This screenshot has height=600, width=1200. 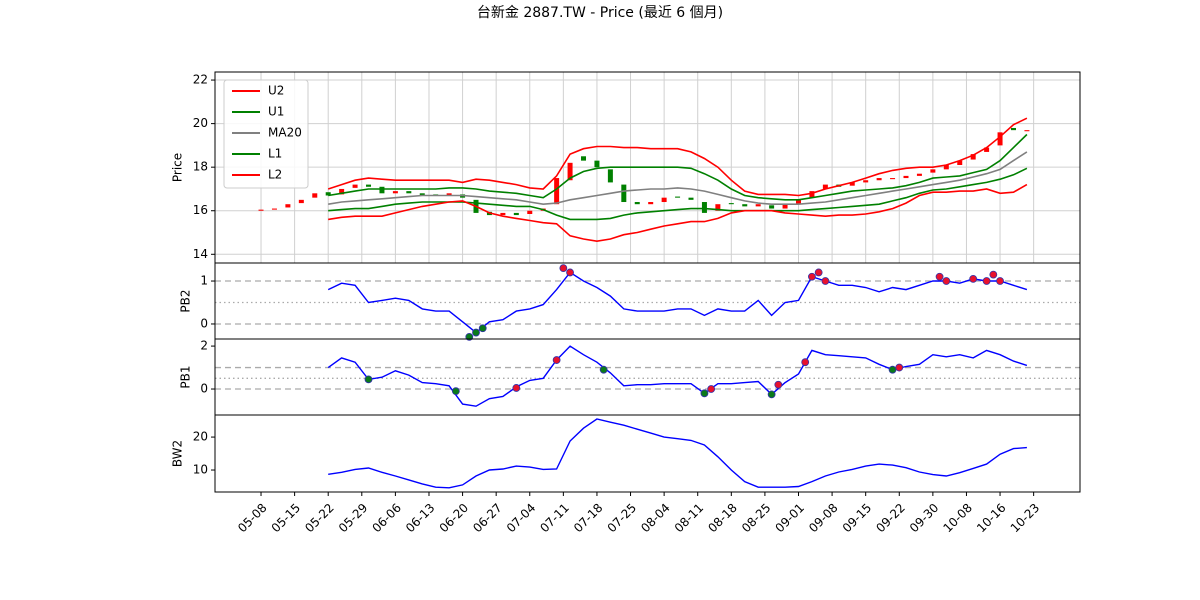 What do you see at coordinates (204, 323) in the screenshot?
I see `y-tick-label: 0` at bounding box center [204, 323].